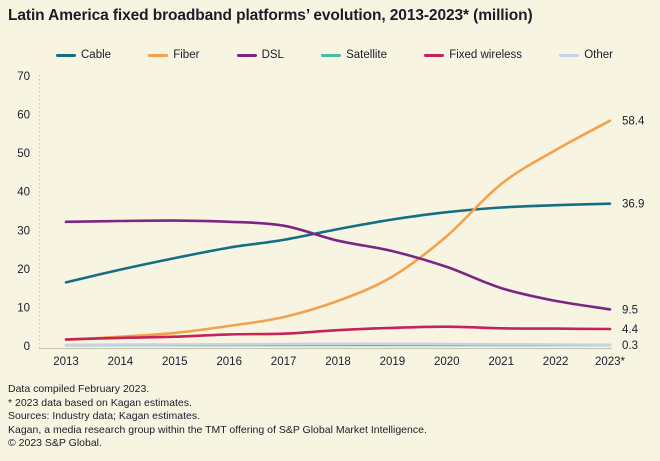 The image size is (660, 461). Describe the element at coordinates (393, 362) in the screenshot. I see `x-tick-label-2019: 2019` at that location.